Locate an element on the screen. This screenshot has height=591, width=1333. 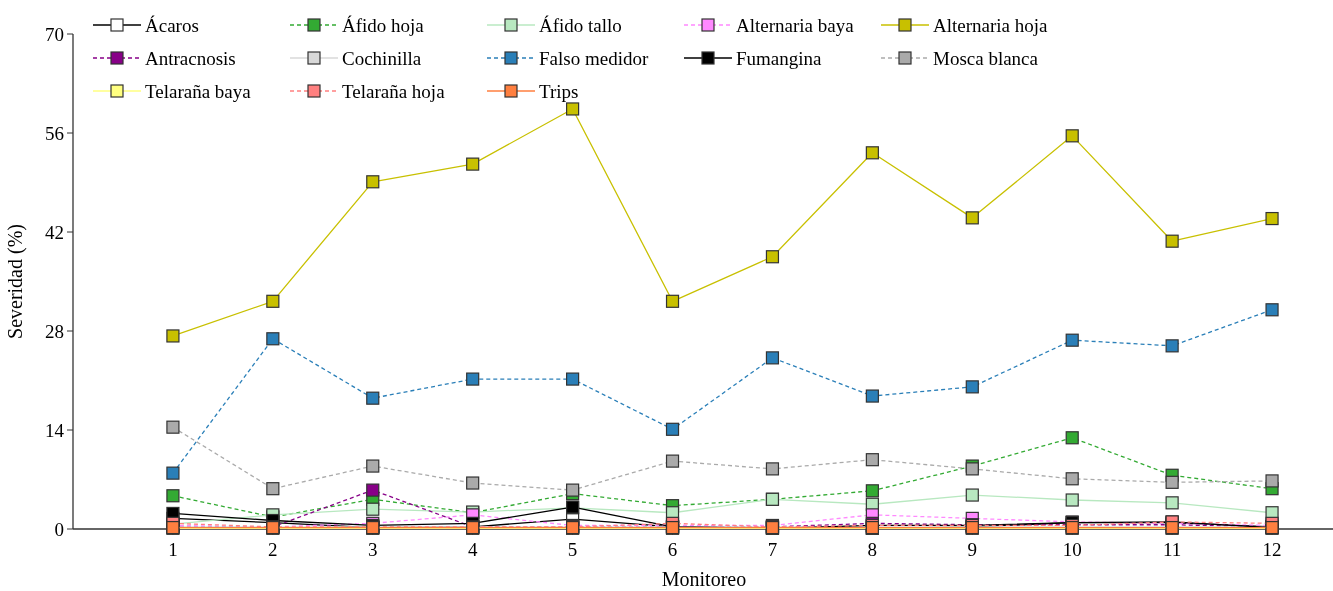
legend-label: Ácaros is located at coordinates (172, 25).